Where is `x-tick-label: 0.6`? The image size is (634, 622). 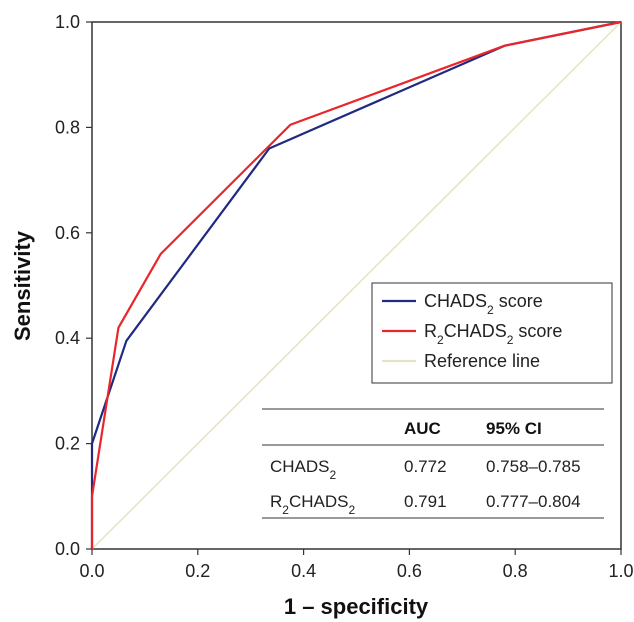
x-tick-label: 0.6 is located at coordinates (409, 571).